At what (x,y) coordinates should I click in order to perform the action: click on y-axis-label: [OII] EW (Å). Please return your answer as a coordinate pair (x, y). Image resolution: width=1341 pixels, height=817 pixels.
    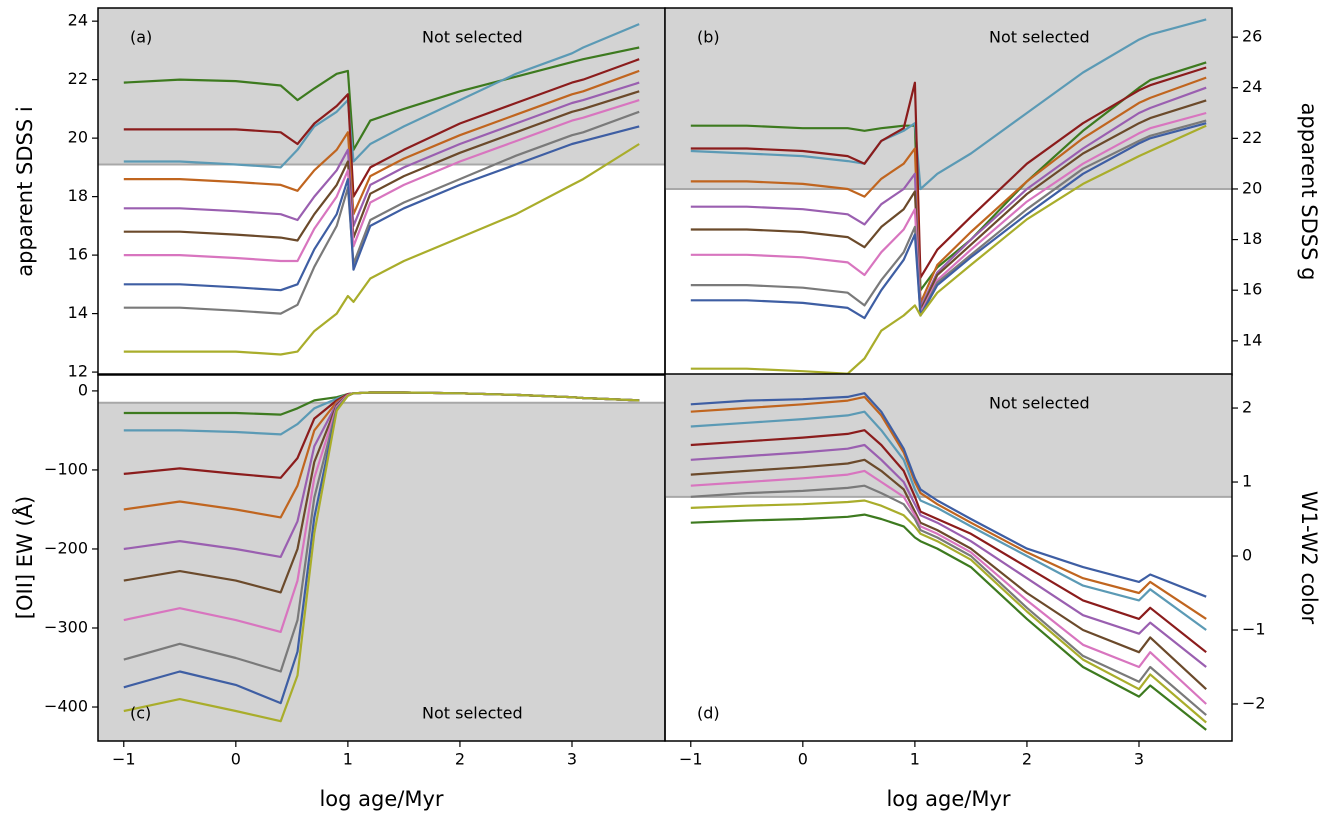
    Looking at the image, I should click on (24, 557).